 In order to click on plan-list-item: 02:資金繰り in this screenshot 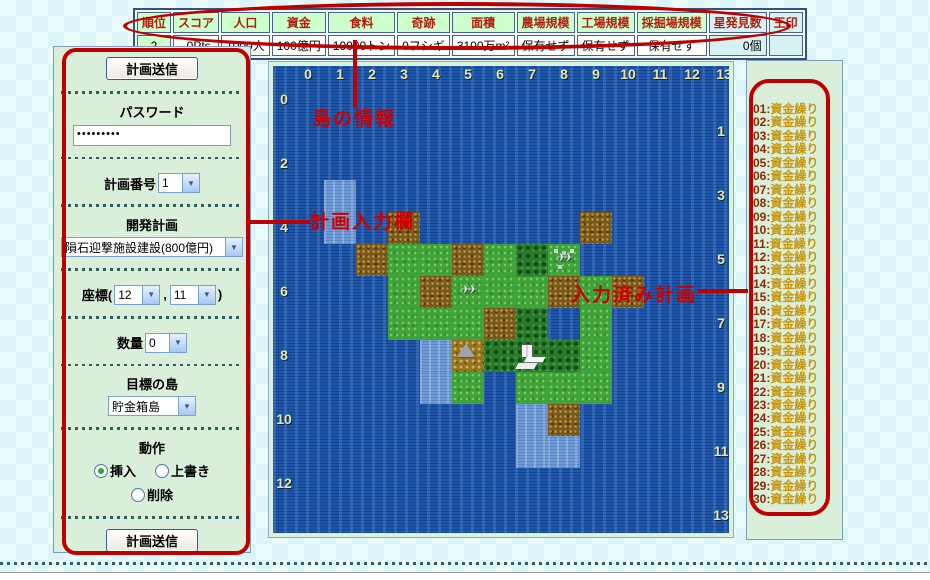, I will do `click(786, 122)`.